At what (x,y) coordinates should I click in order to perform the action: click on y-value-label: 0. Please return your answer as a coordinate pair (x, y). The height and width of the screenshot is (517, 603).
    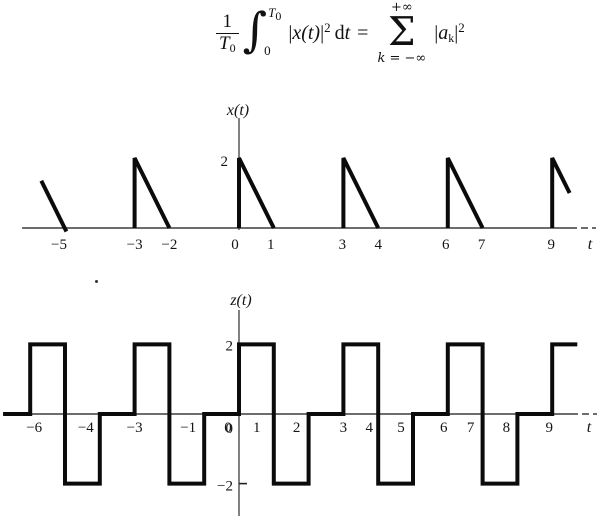
    Looking at the image, I should click on (230, 429).